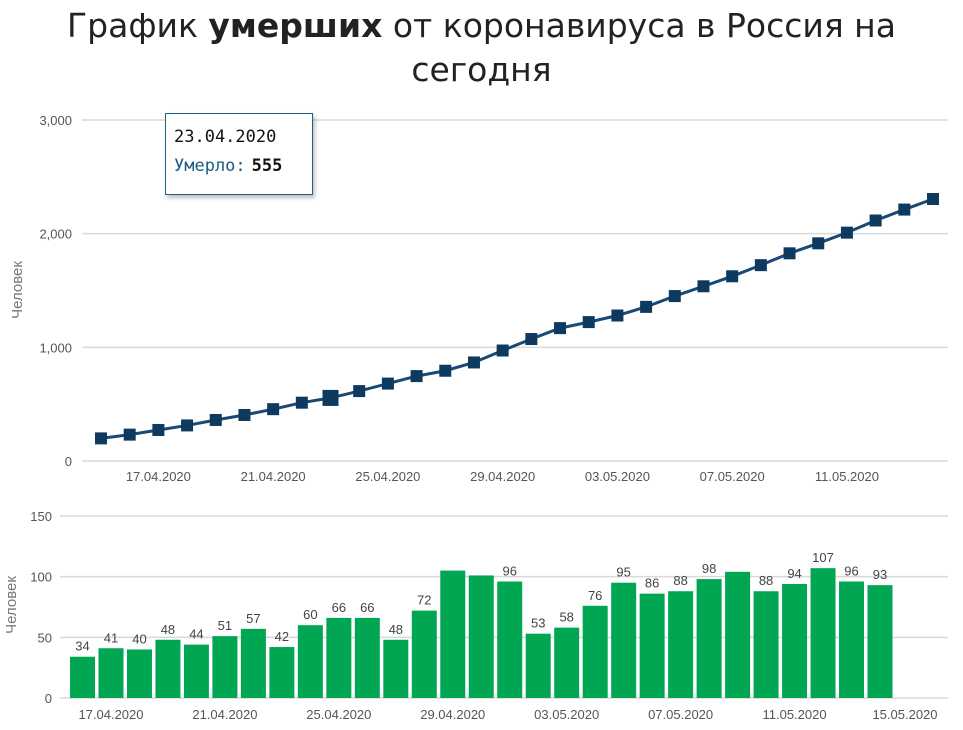  I want to click on bar-value-label: 42, so click(282, 636).